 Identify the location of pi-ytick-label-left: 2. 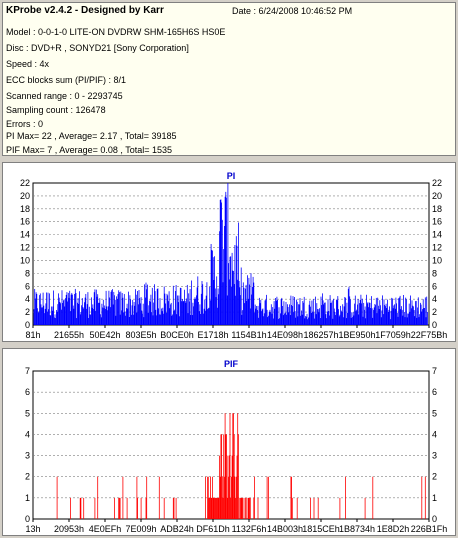
(27, 312).